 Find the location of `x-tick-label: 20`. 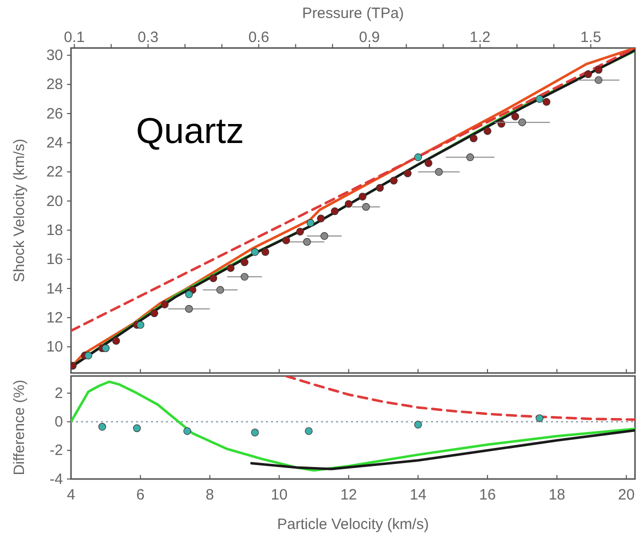

x-tick-label: 20 is located at coordinates (626, 495).